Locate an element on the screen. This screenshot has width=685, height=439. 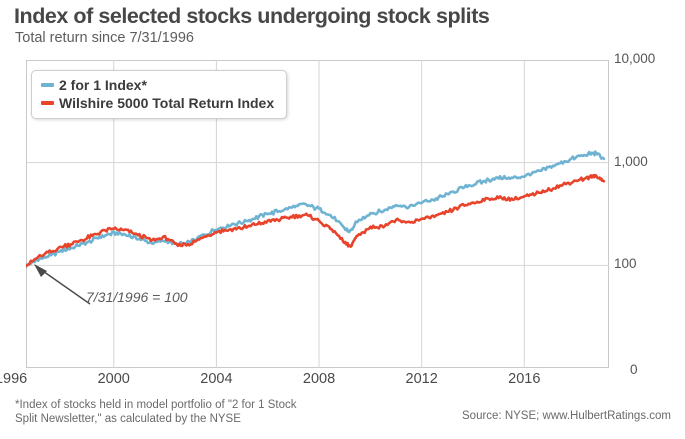
y-axis-tick: 10,000 is located at coordinates (635, 58).